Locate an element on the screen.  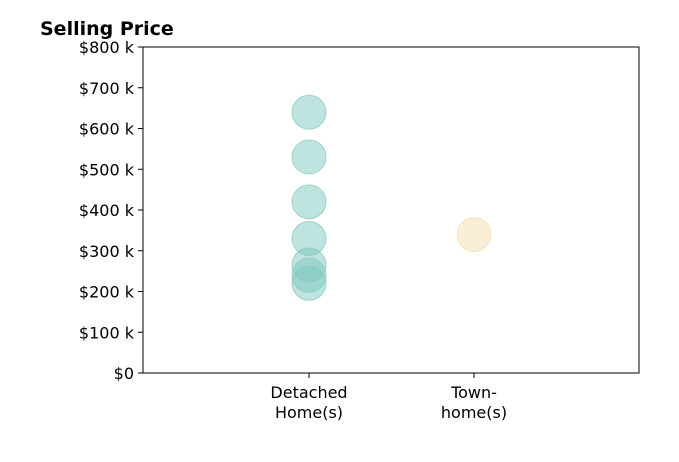
x-axis: Detached Home(s) Town-home(s) is located at coordinates (388, 397).